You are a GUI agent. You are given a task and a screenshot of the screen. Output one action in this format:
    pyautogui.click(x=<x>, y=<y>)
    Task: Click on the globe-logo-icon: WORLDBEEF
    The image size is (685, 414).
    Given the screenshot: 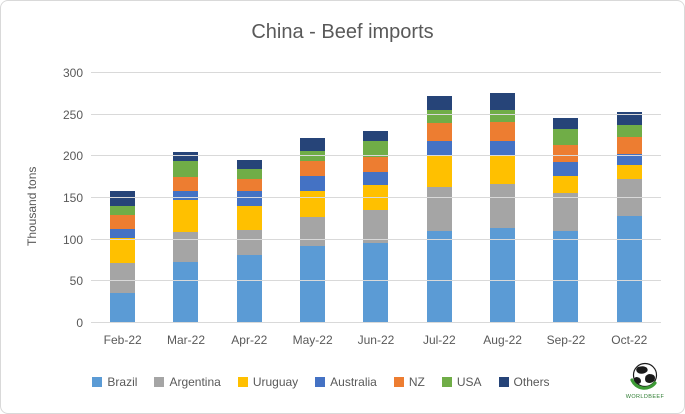 What is the action you would take?
    pyautogui.click(x=645, y=381)
    